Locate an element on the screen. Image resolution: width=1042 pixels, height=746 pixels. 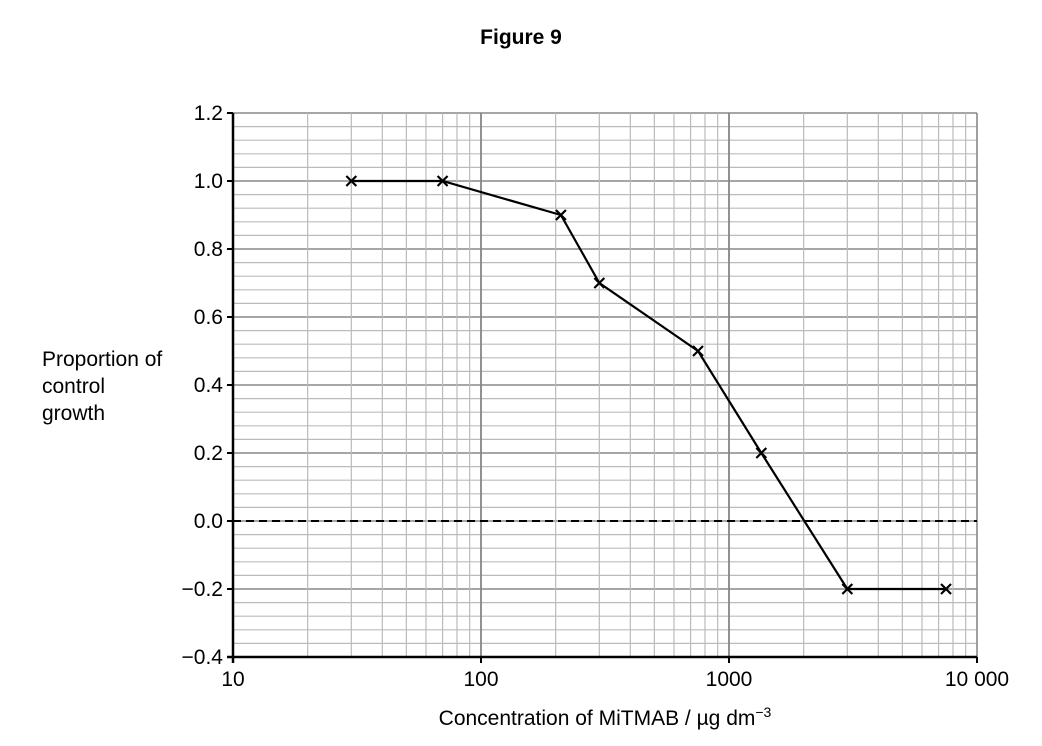
x-tick-label: 10 000 is located at coordinates (977, 679).